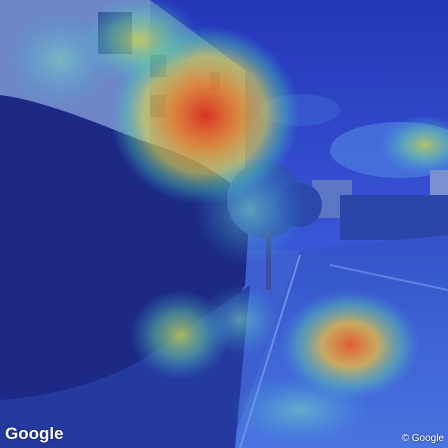 This screenshot has width=448, height=448. What do you see at coordinates (394, 217) in the screenshot?
I see `distant-trees` at bounding box center [394, 217].